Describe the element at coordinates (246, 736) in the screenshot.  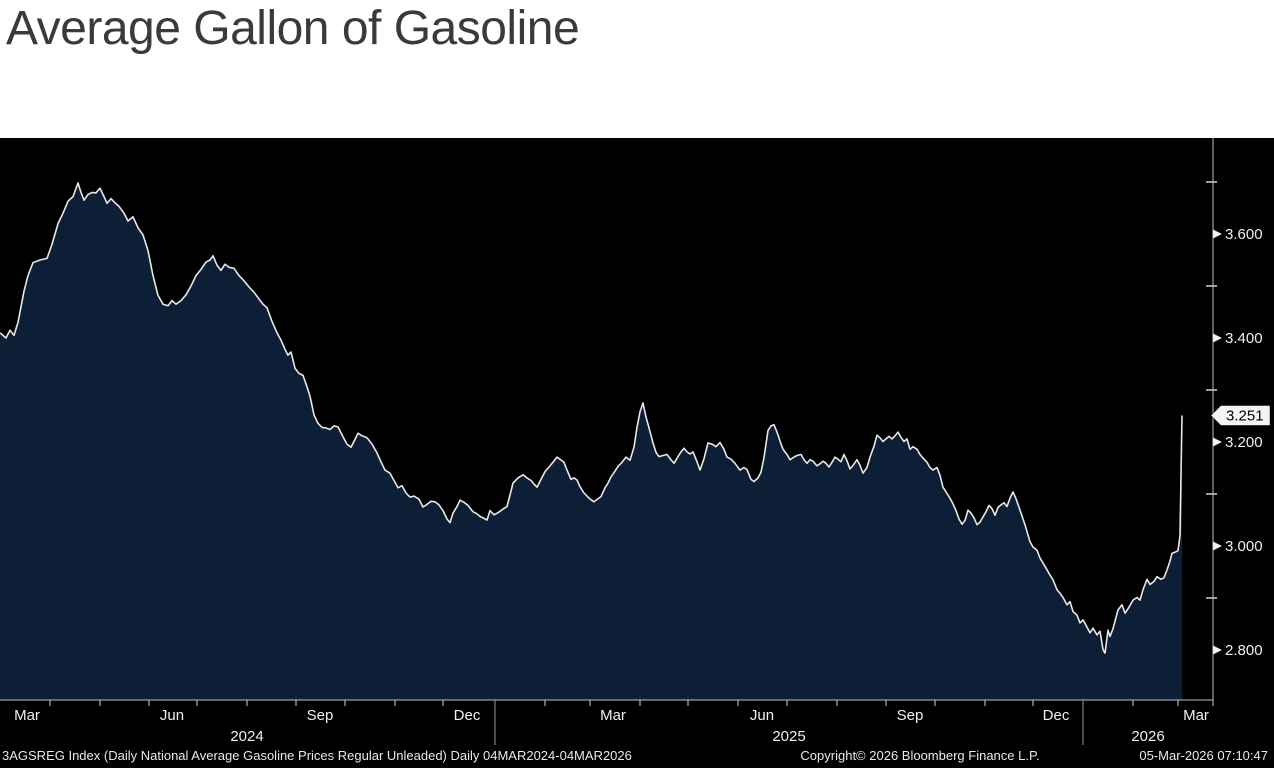
I see `x-axis-year-label: 2024` at that location.